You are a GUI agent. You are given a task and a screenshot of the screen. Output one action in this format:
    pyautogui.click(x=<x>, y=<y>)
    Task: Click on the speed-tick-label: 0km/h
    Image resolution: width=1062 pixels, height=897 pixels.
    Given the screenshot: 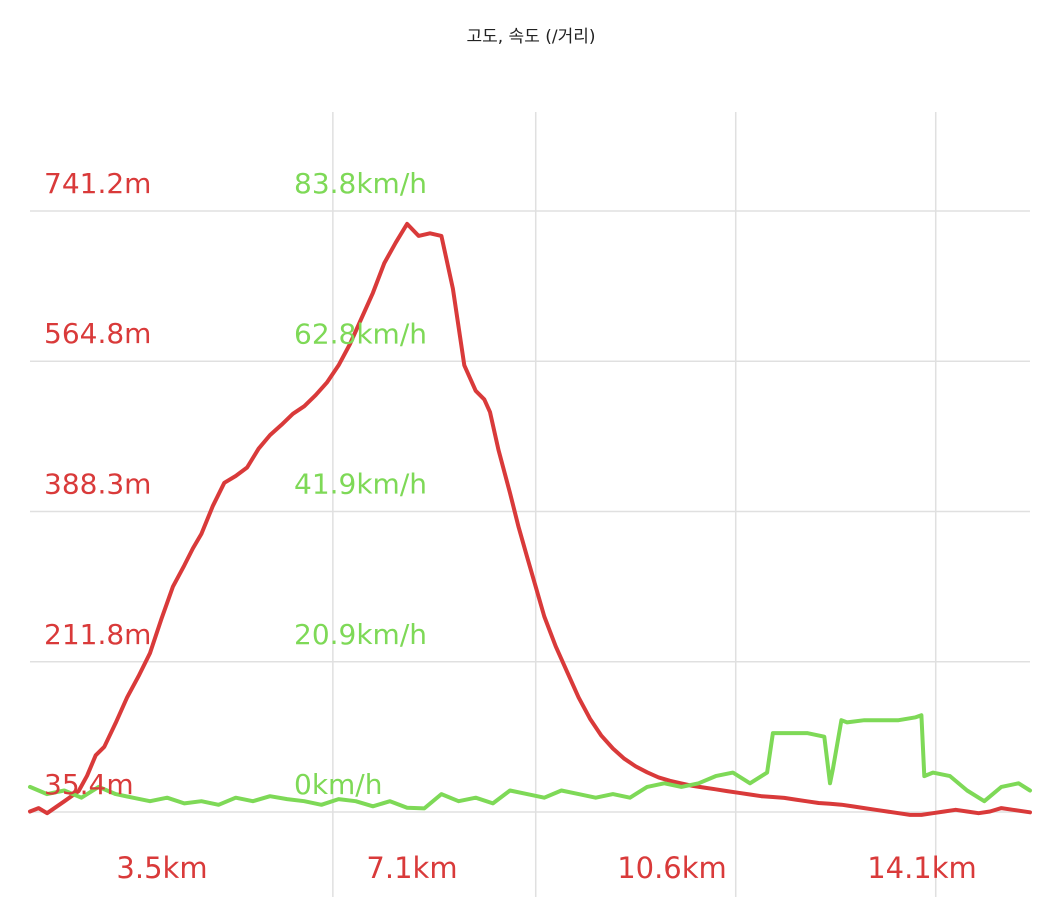 What is the action you would take?
    pyautogui.click(x=338, y=784)
    